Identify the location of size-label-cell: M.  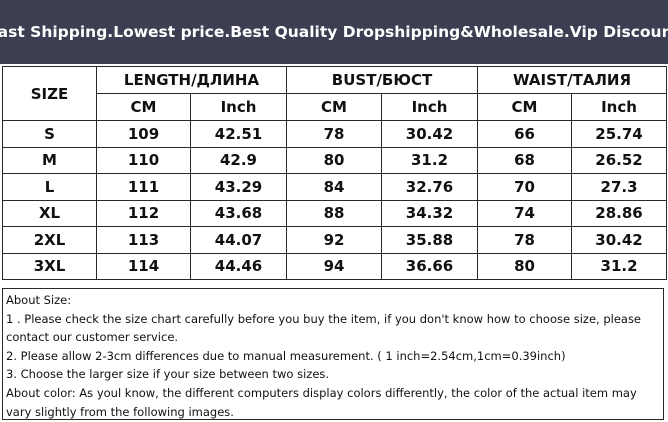
(49, 160).